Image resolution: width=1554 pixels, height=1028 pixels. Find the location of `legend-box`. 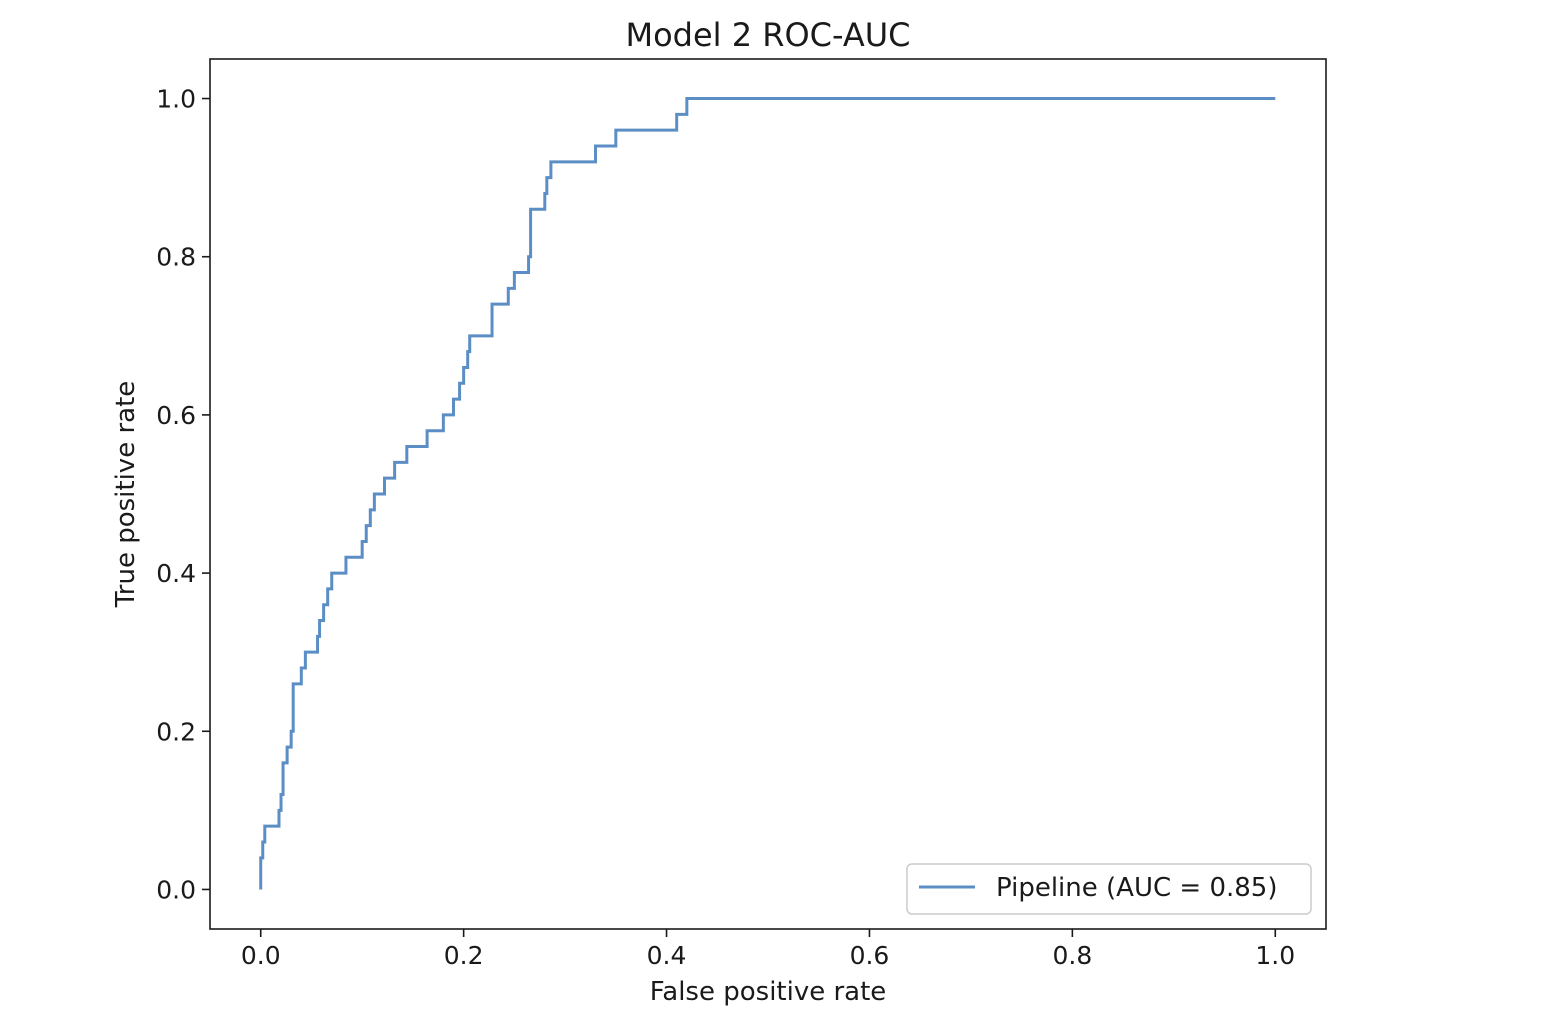

legend-box is located at coordinates (1109, 889).